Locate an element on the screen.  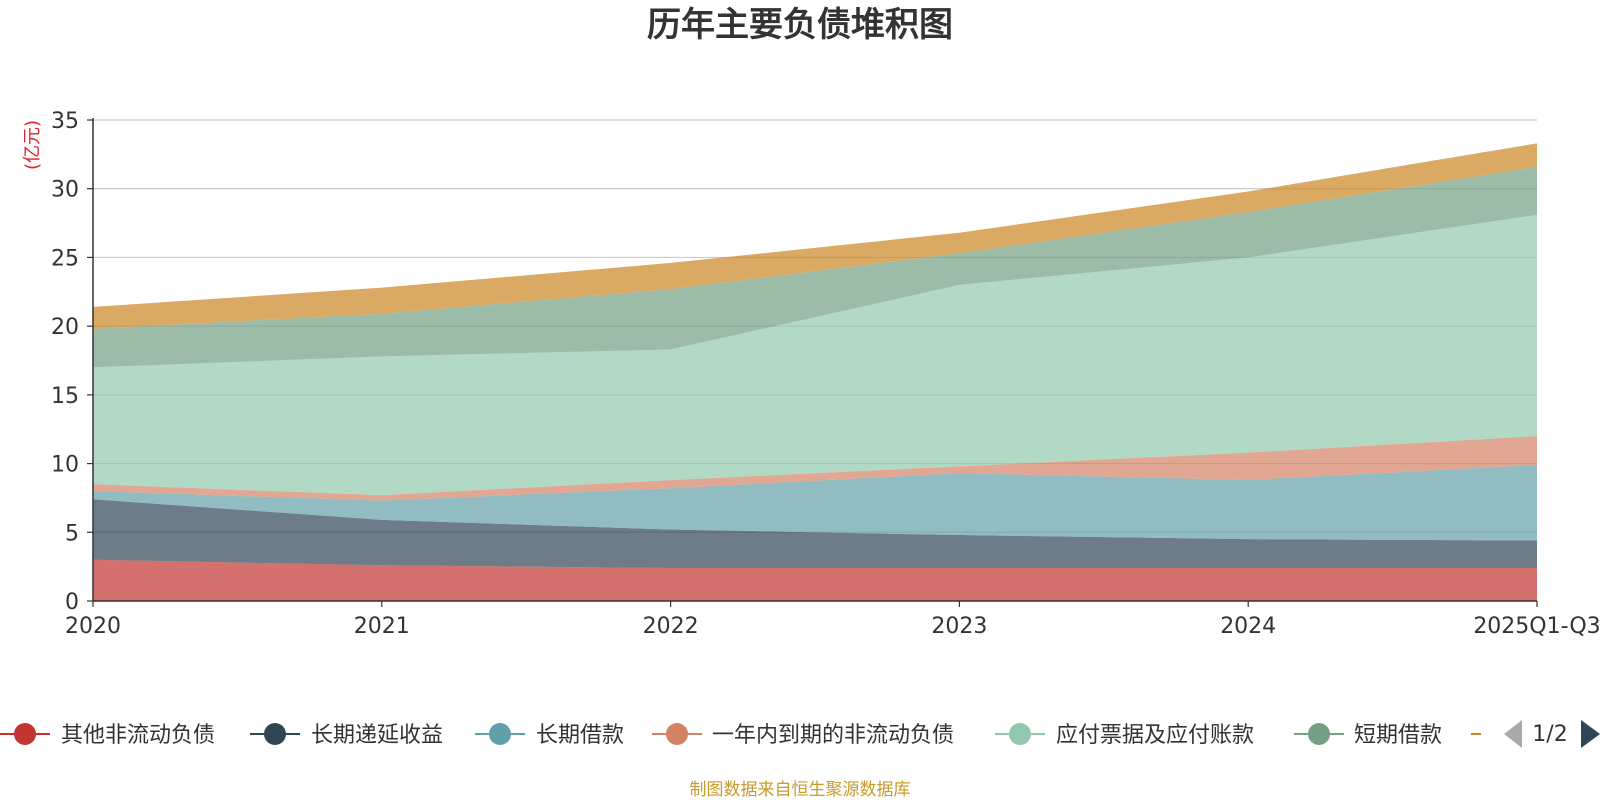
y-tick-label: 0 is located at coordinates (72, 602).